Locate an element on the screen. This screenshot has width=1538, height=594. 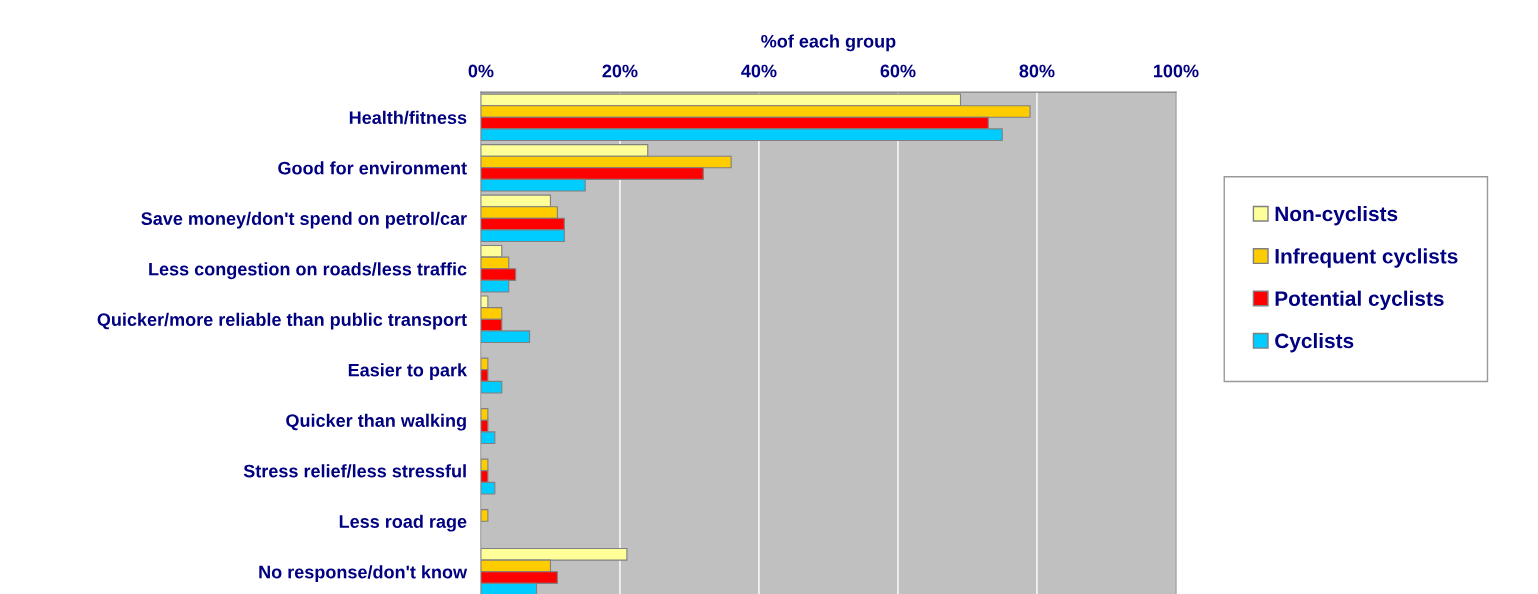
x-tick-label: 20% is located at coordinates (620, 71).